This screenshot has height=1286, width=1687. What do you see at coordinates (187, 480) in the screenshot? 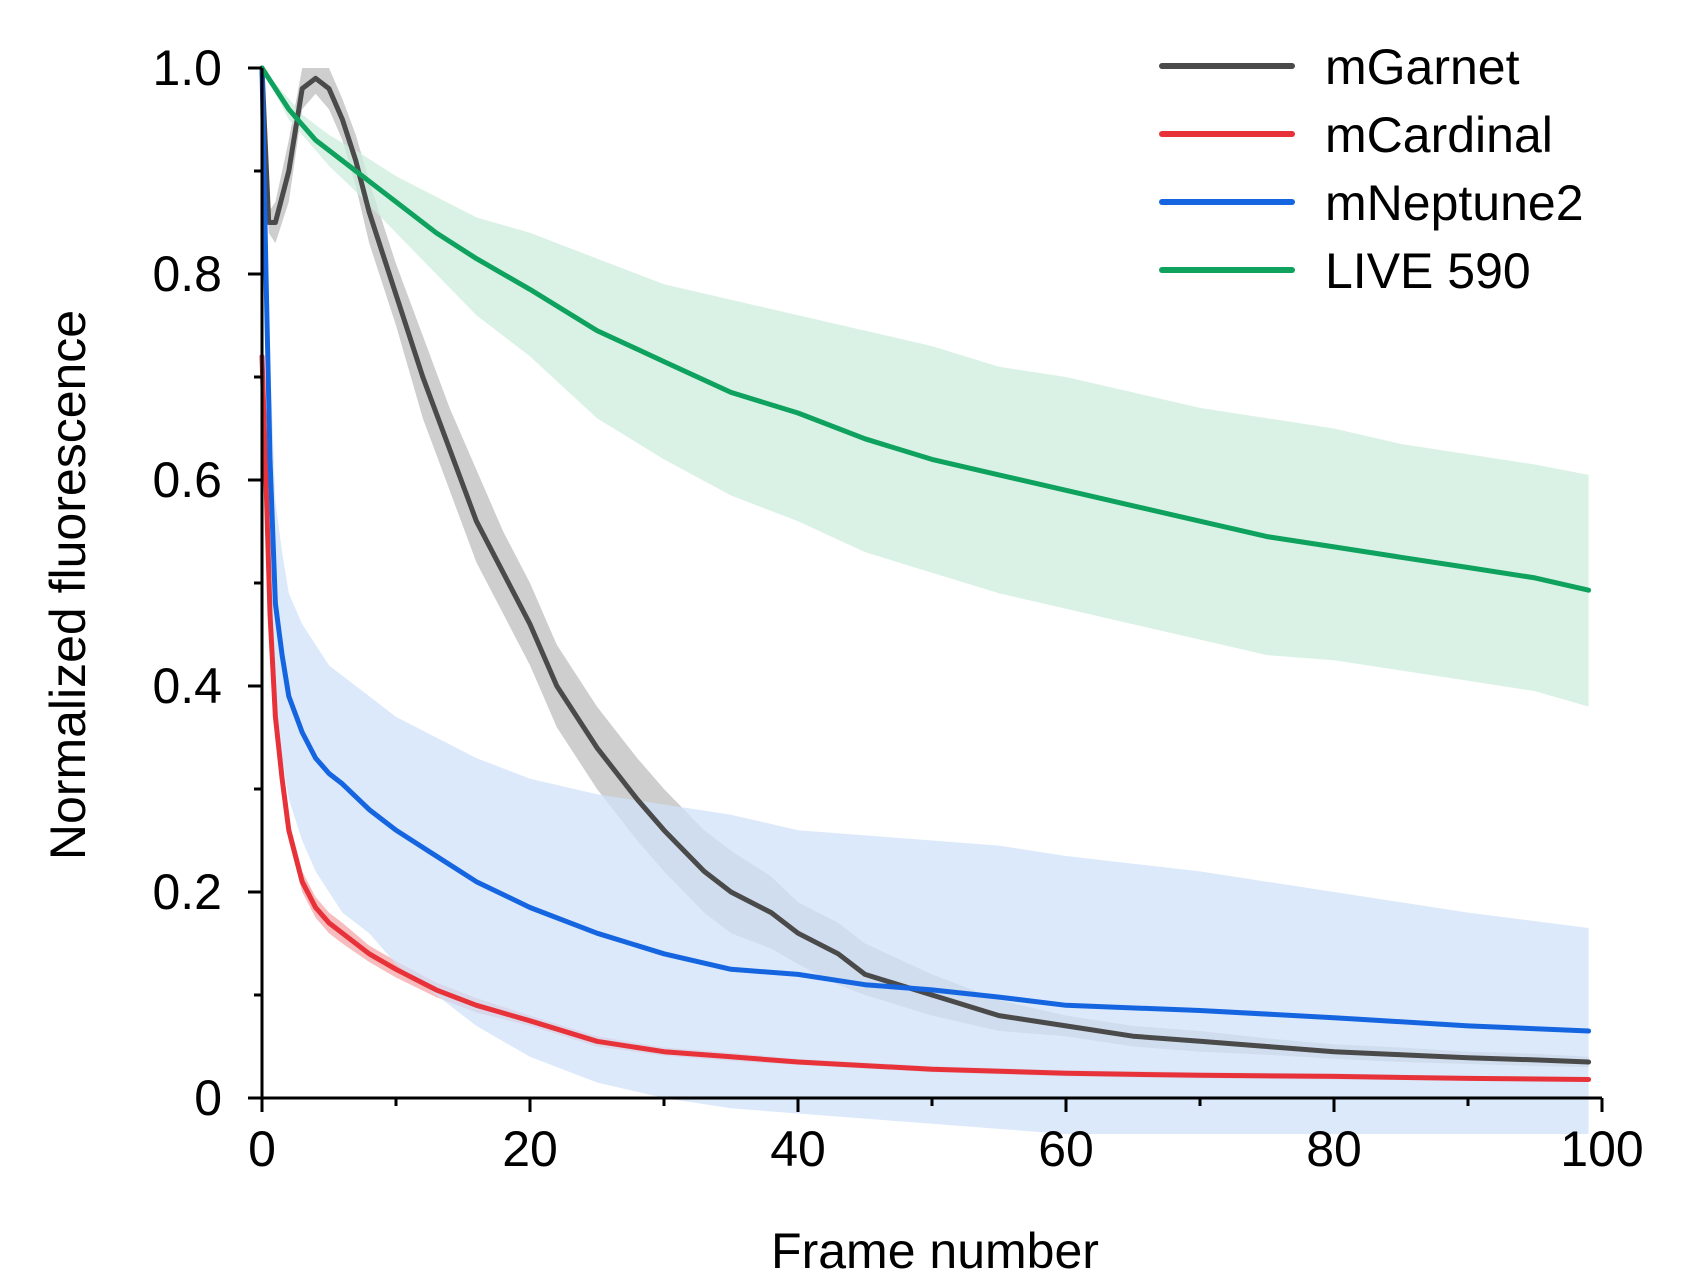
I see `y-tick-label: 0.6` at bounding box center [187, 480].